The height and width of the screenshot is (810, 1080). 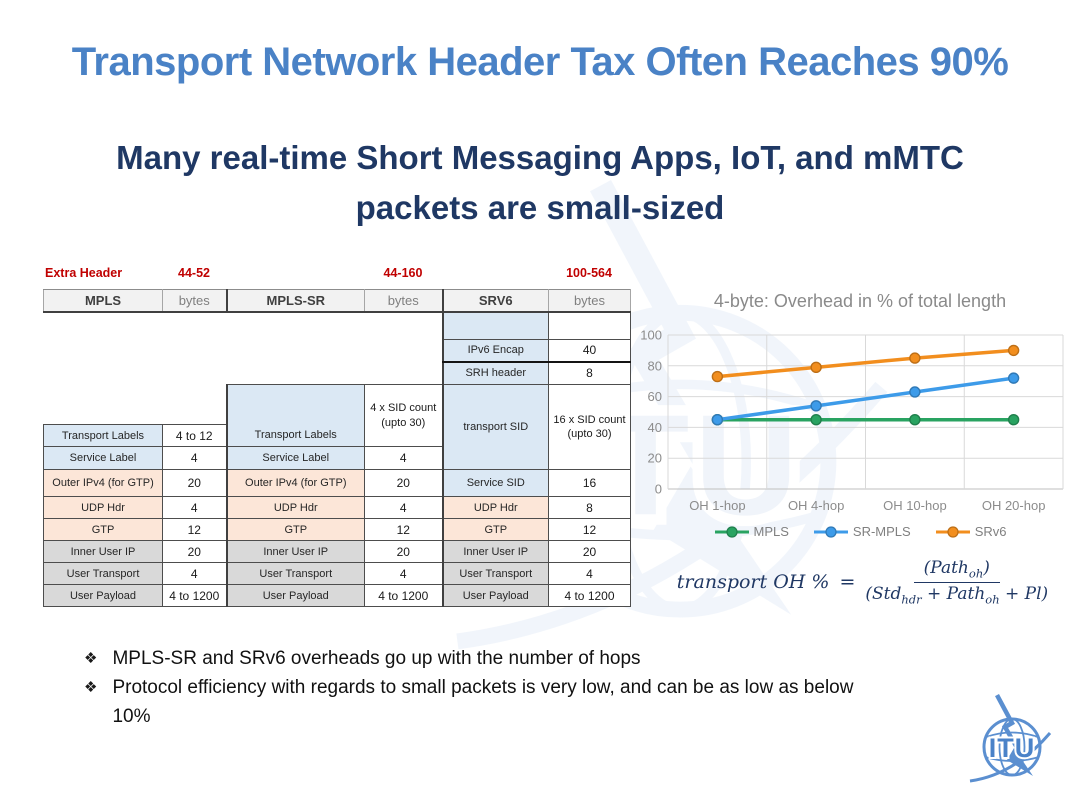 I want to click on mpls-outer-ipv4-value: 20, so click(x=194, y=483).